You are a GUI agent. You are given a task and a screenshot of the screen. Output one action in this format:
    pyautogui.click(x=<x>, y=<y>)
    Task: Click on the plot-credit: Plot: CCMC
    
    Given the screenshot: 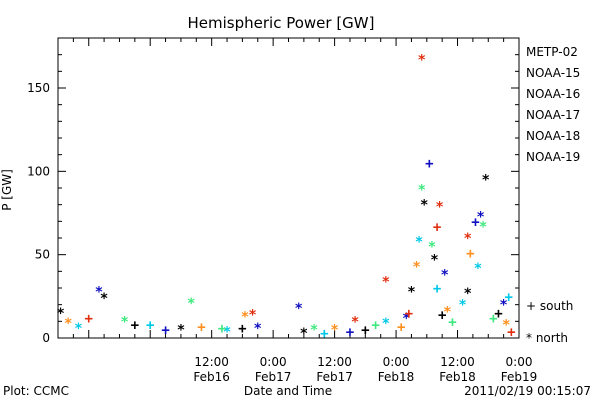 What is the action you would take?
    pyautogui.click(x=36, y=391)
    